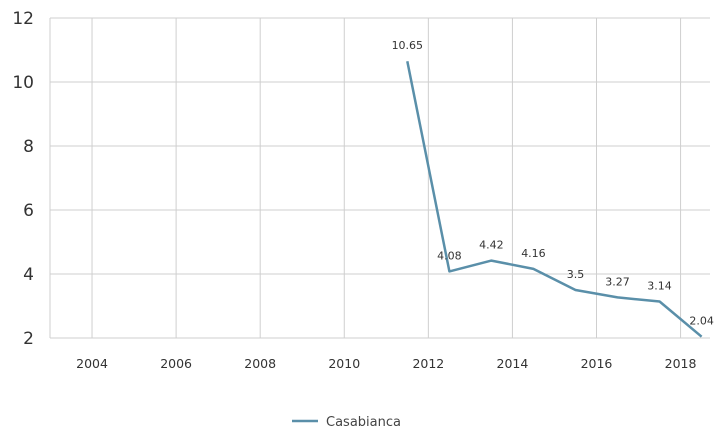 Image resolution: width=723 pixels, height=434 pixels. What do you see at coordinates (23, 83) in the screenshot?
I see `y-tick-label: 10` at bounding box center [23, 83].